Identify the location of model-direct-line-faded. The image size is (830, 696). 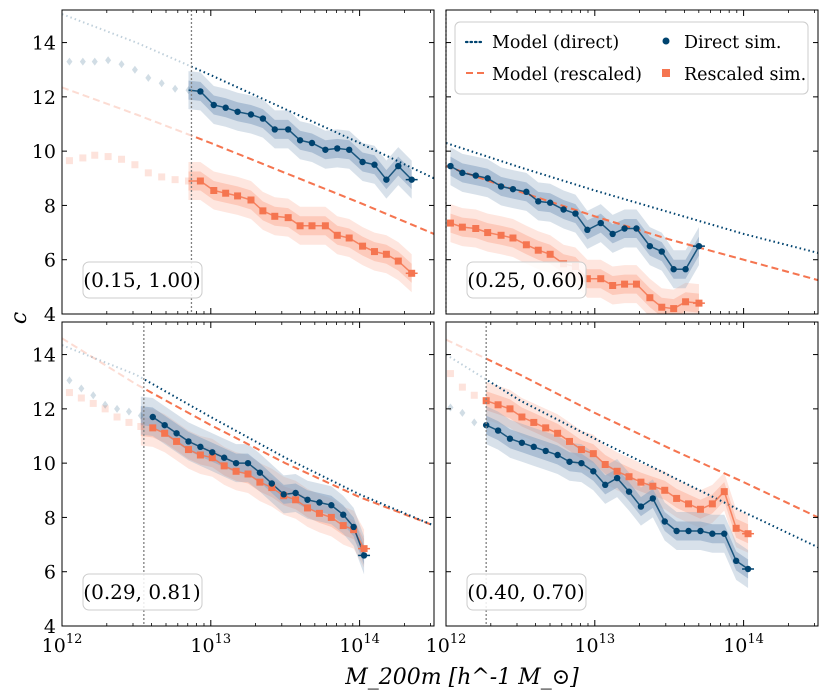
(248, 435).